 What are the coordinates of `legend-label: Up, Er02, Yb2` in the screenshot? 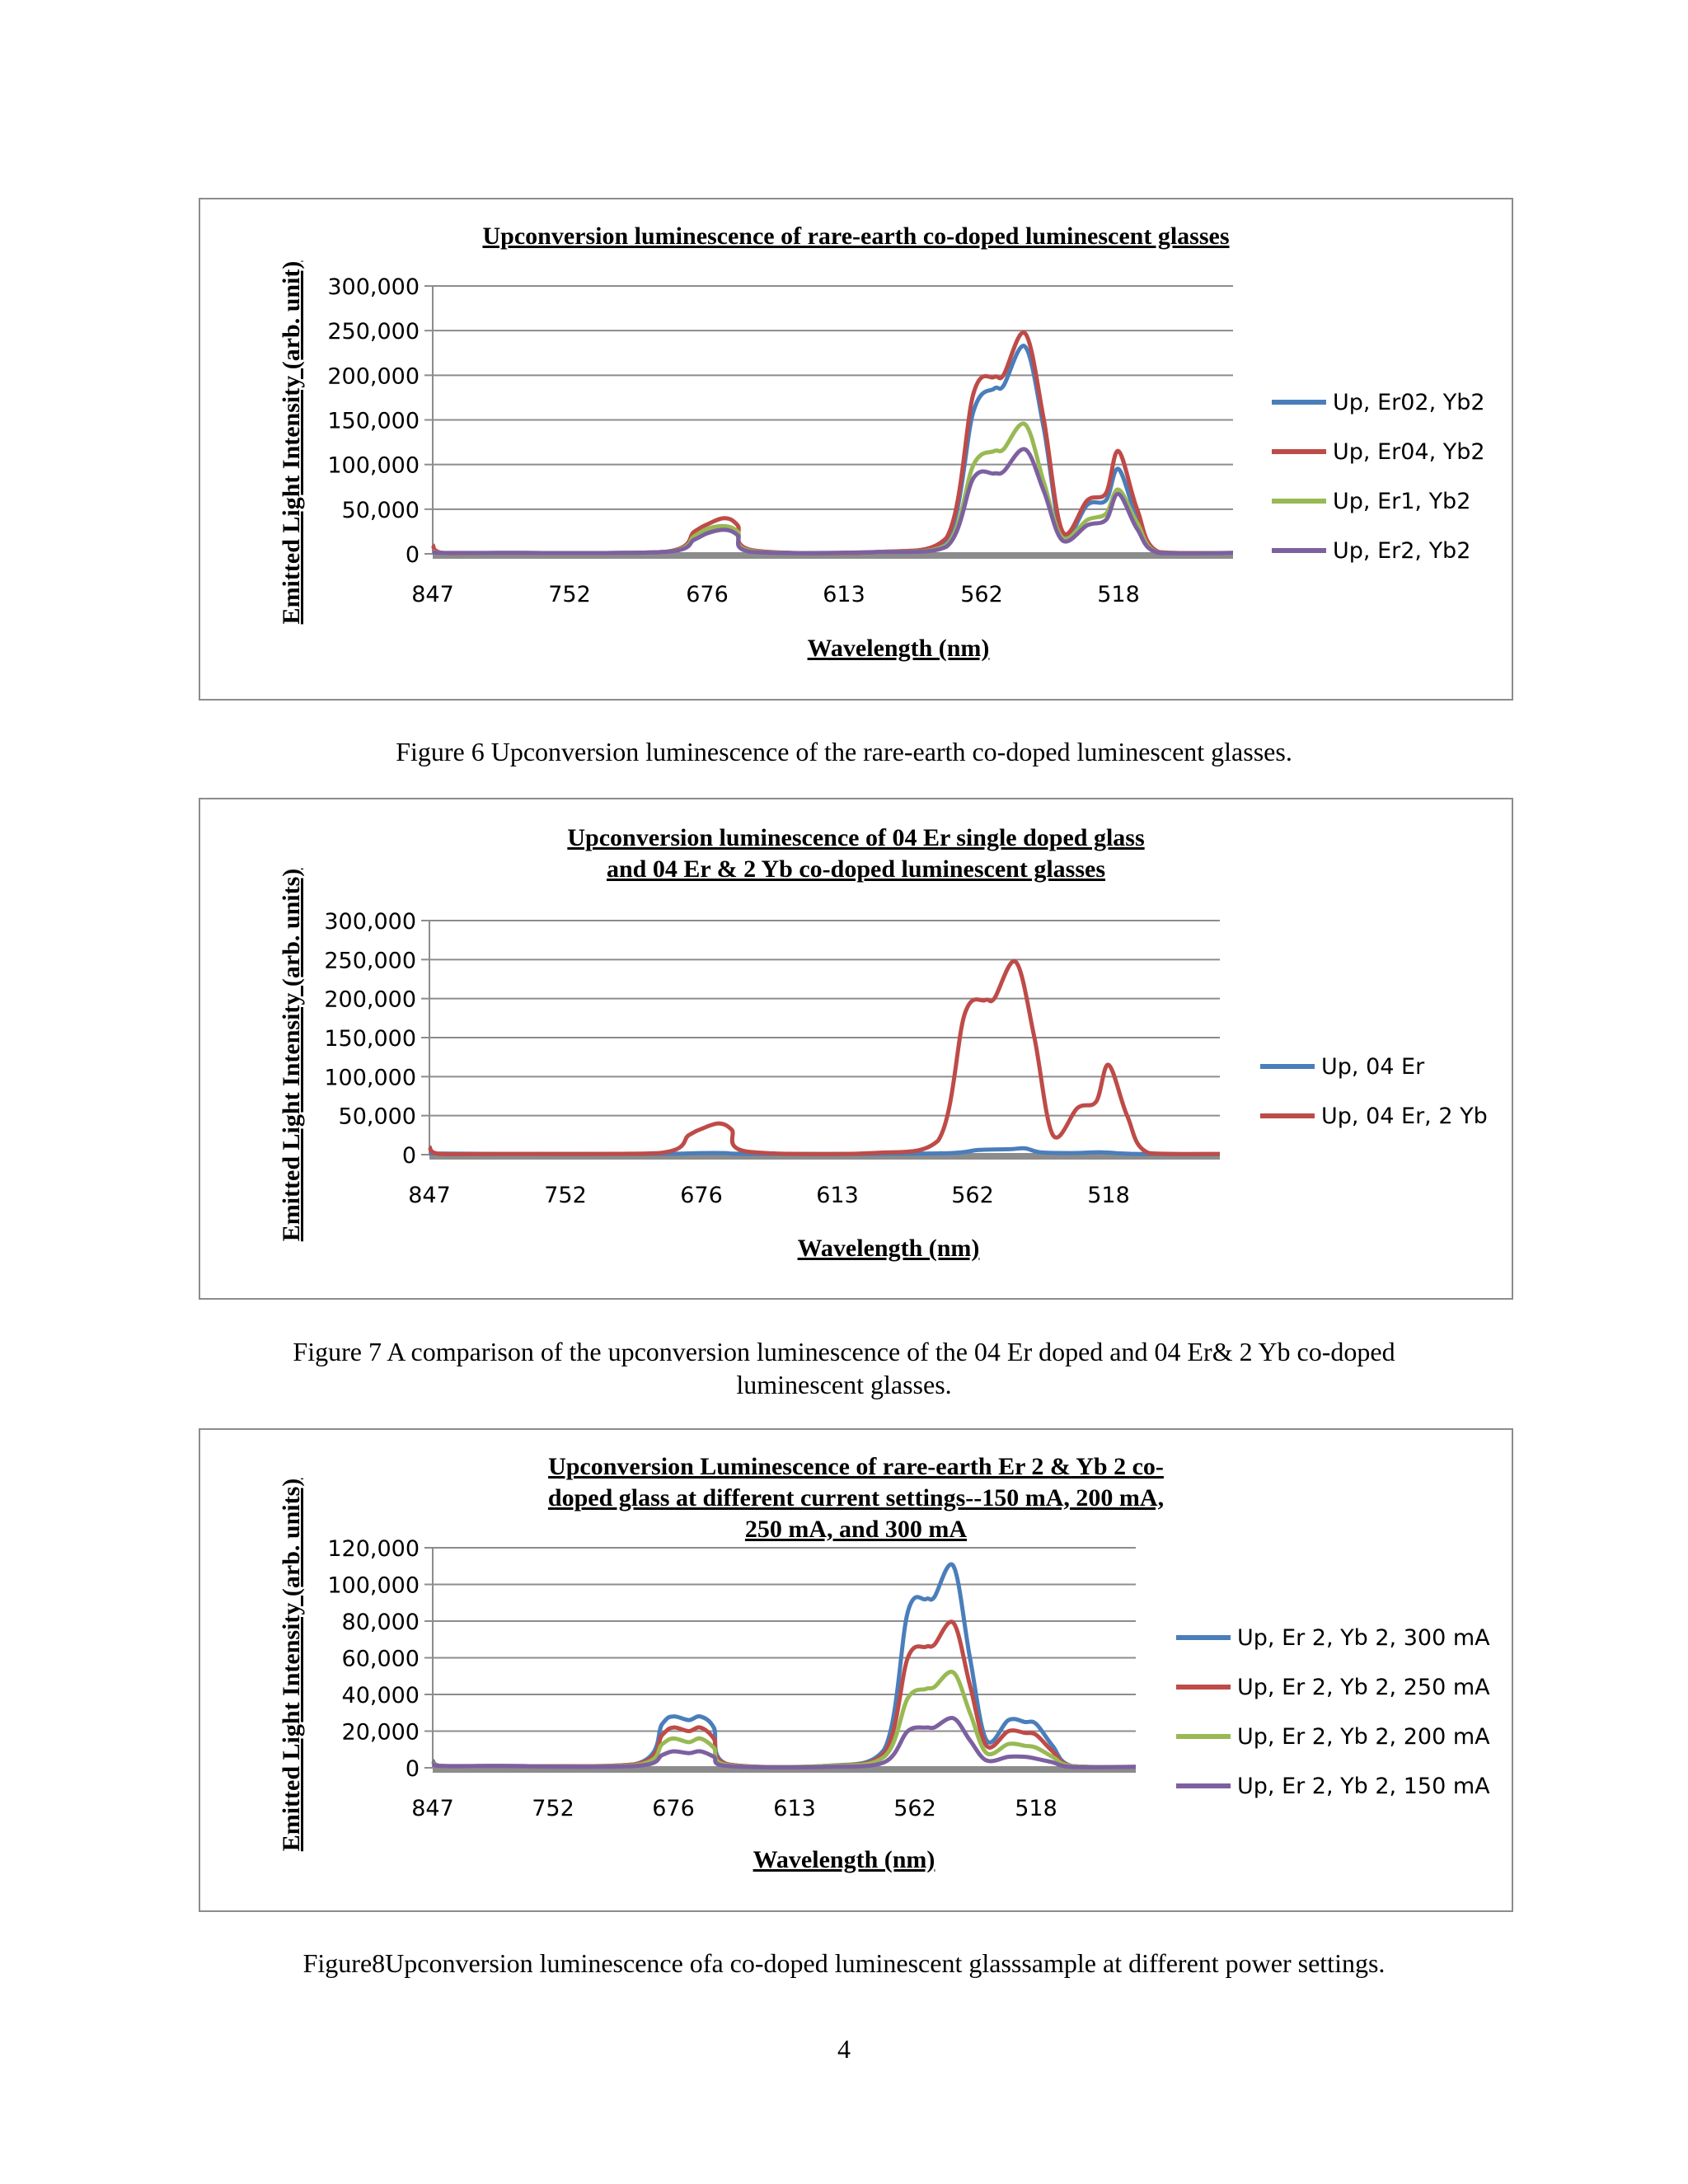 It's located at (1409, 402).